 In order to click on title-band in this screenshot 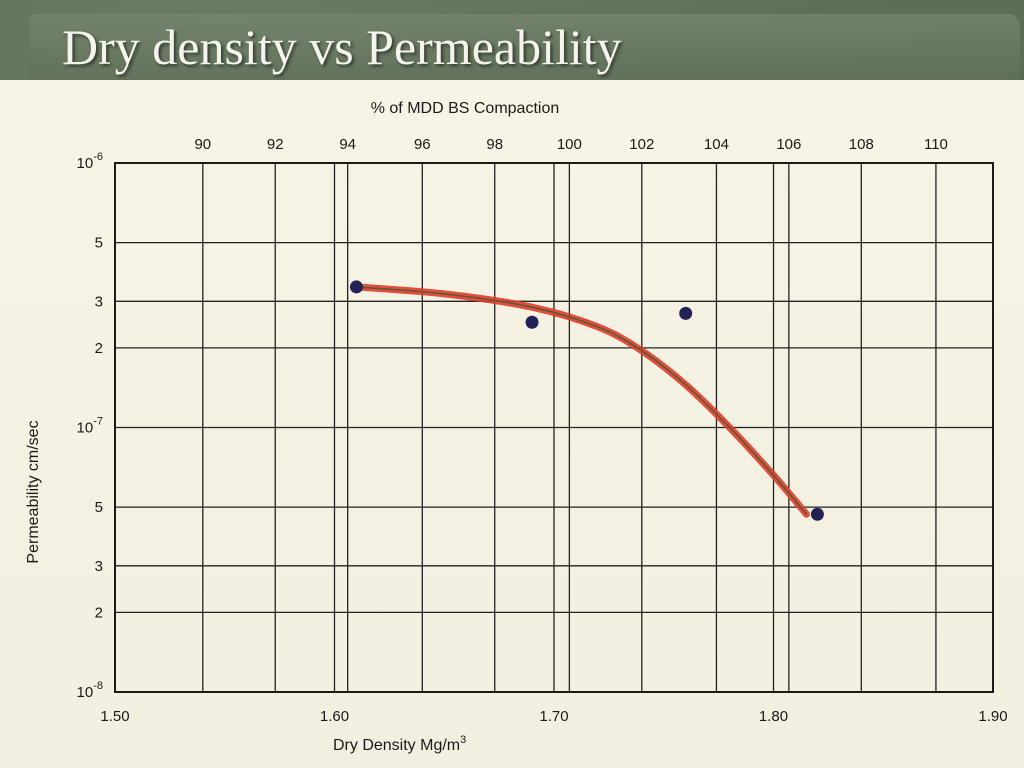, I will do `click(525, 49)`.